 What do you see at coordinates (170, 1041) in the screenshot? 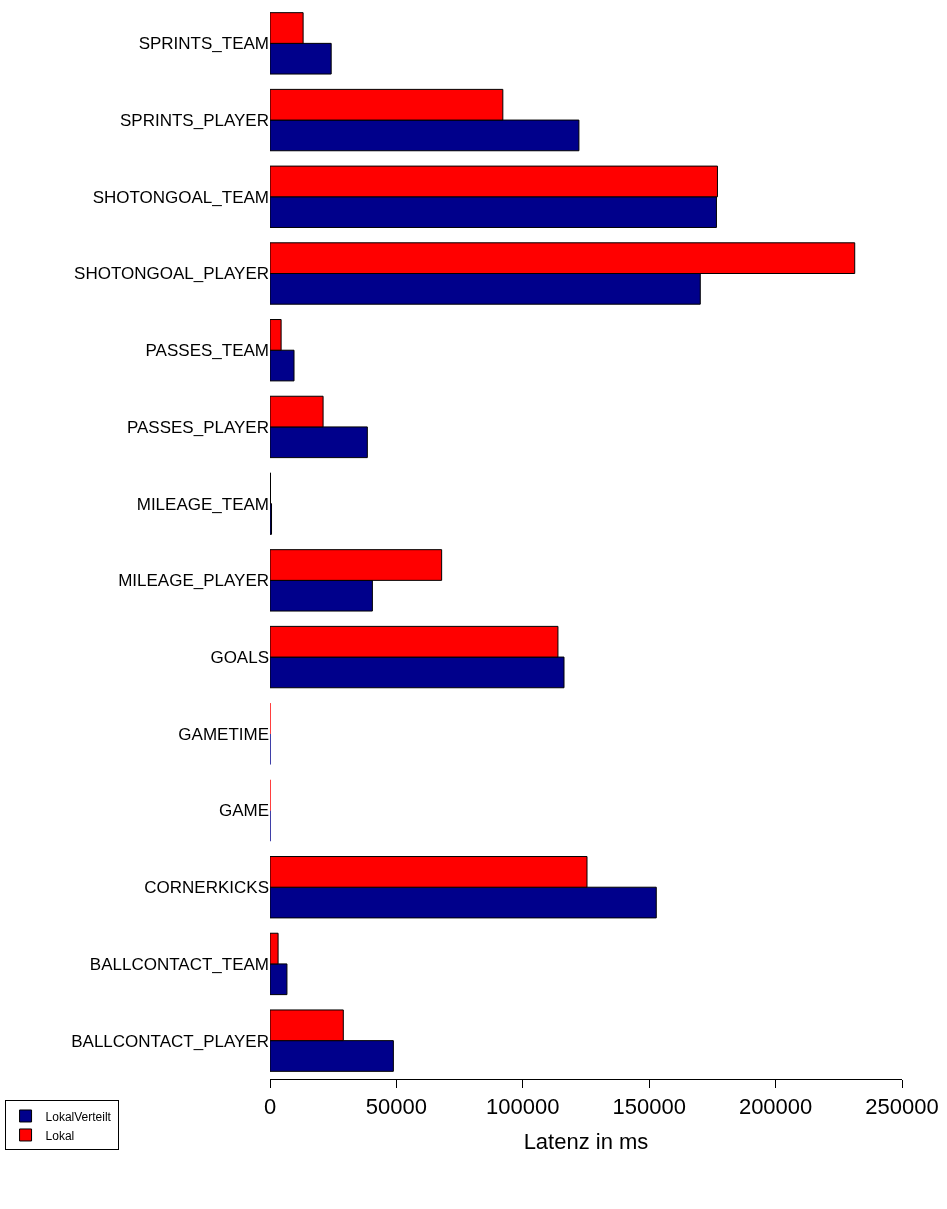
I see `y-tick-label: BALLCONTACT_PLAYER` at bounding box center [170, 1041].